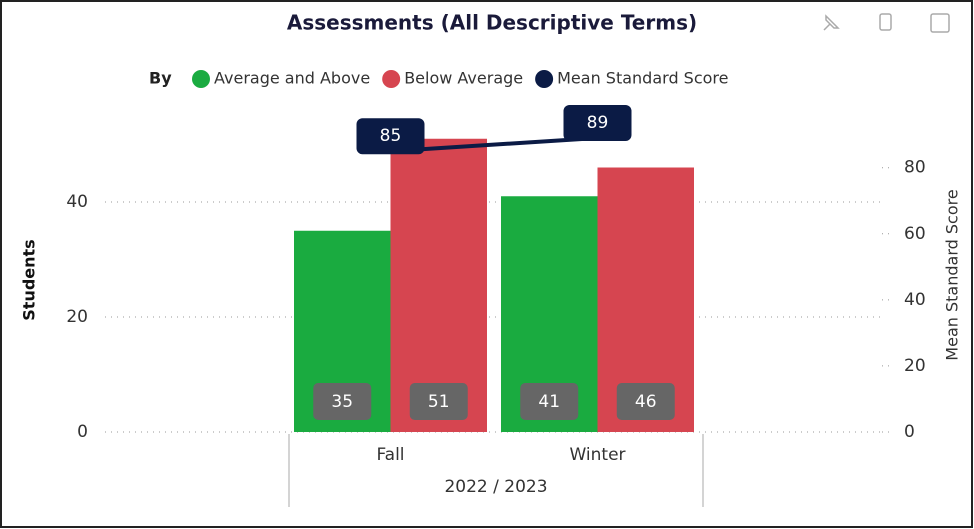  What do you see at coordinates (492, 23) in the screenshot?
I see `chart-title: Assessments (All Descriptive Terms)` at bounding box center [492, 23].